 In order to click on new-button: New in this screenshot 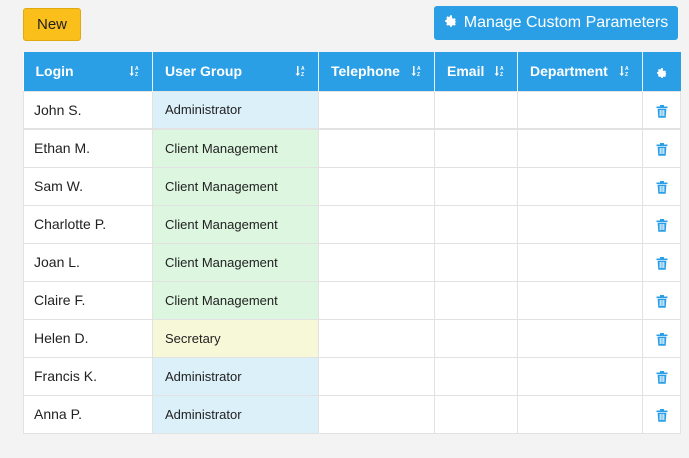, I will do `click(52, 24)`.